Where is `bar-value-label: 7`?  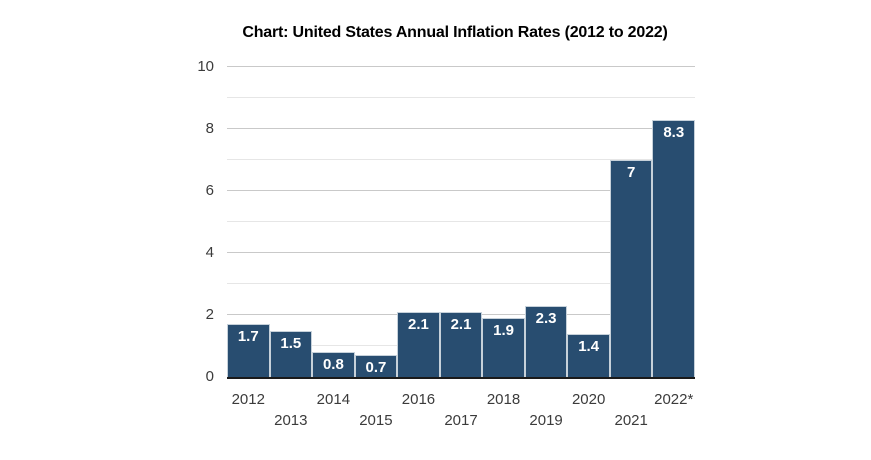 bar-value-label: 7 is located at coordinates (631, 172).